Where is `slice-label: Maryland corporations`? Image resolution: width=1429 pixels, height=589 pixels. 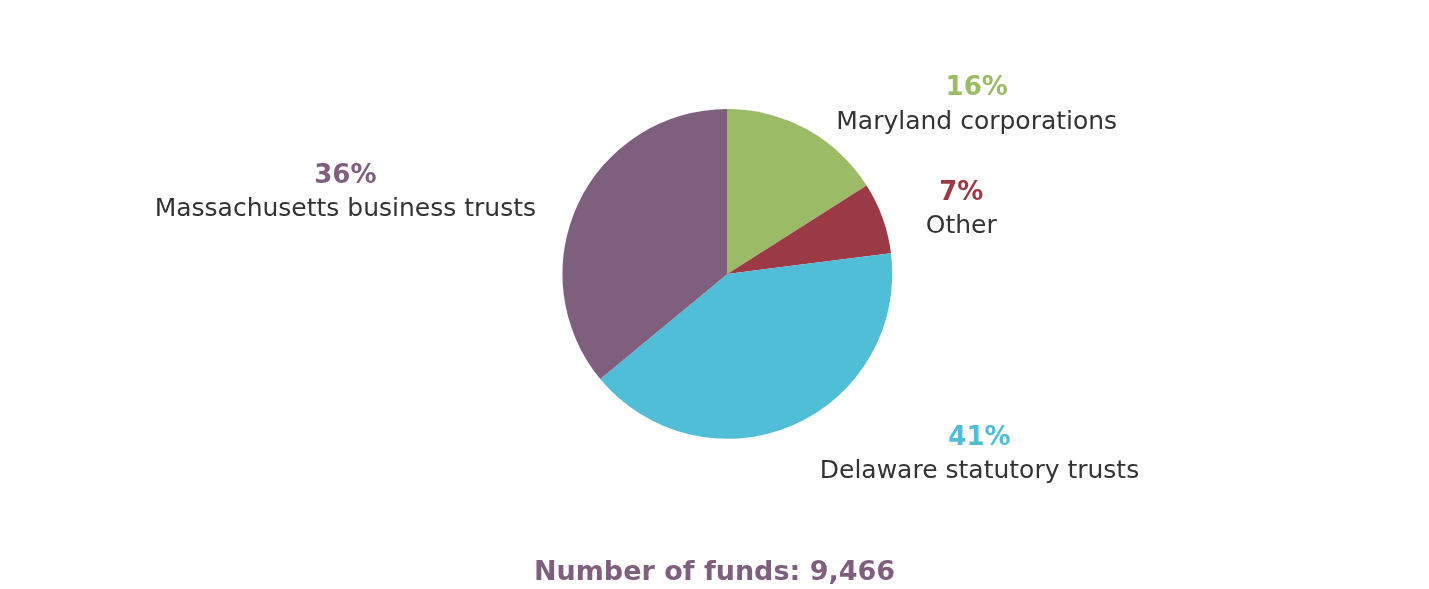 slice-label: Maryland corporations is located at coordinates (977, 120).